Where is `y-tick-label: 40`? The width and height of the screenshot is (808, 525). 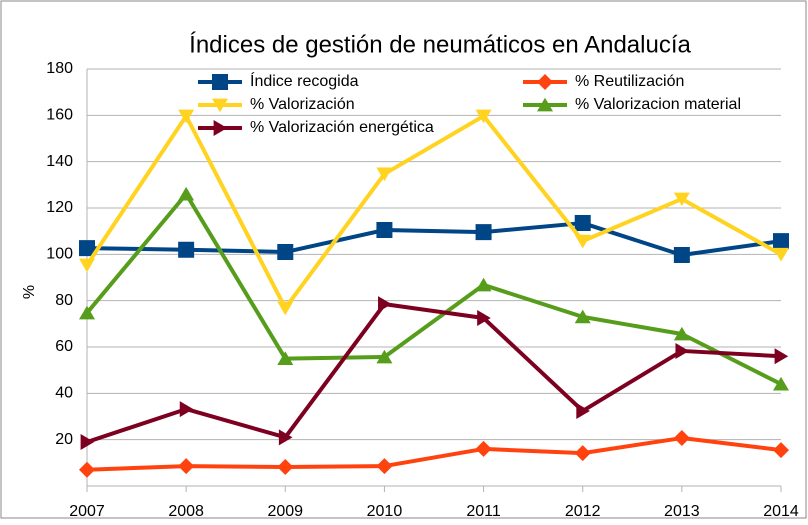 y-tick-label: 40 is located at coordinates (64, 393).